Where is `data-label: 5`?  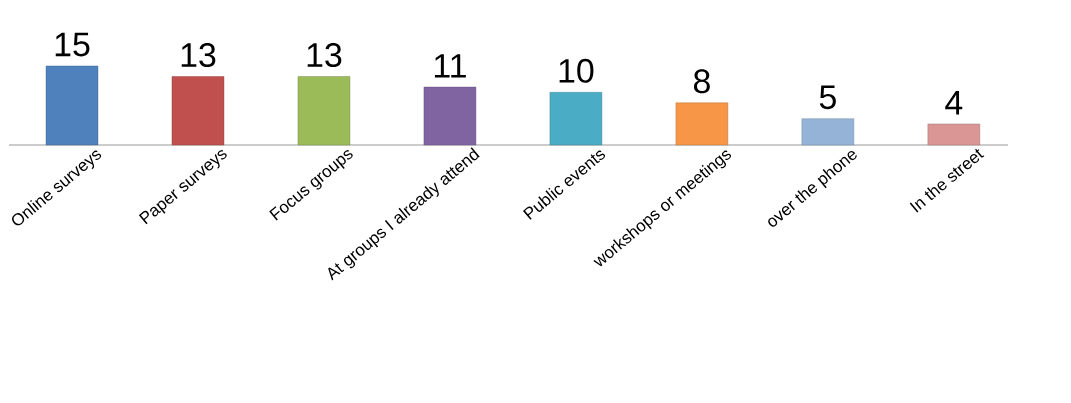 data-label: 5 is located at coordinates (827, 97).